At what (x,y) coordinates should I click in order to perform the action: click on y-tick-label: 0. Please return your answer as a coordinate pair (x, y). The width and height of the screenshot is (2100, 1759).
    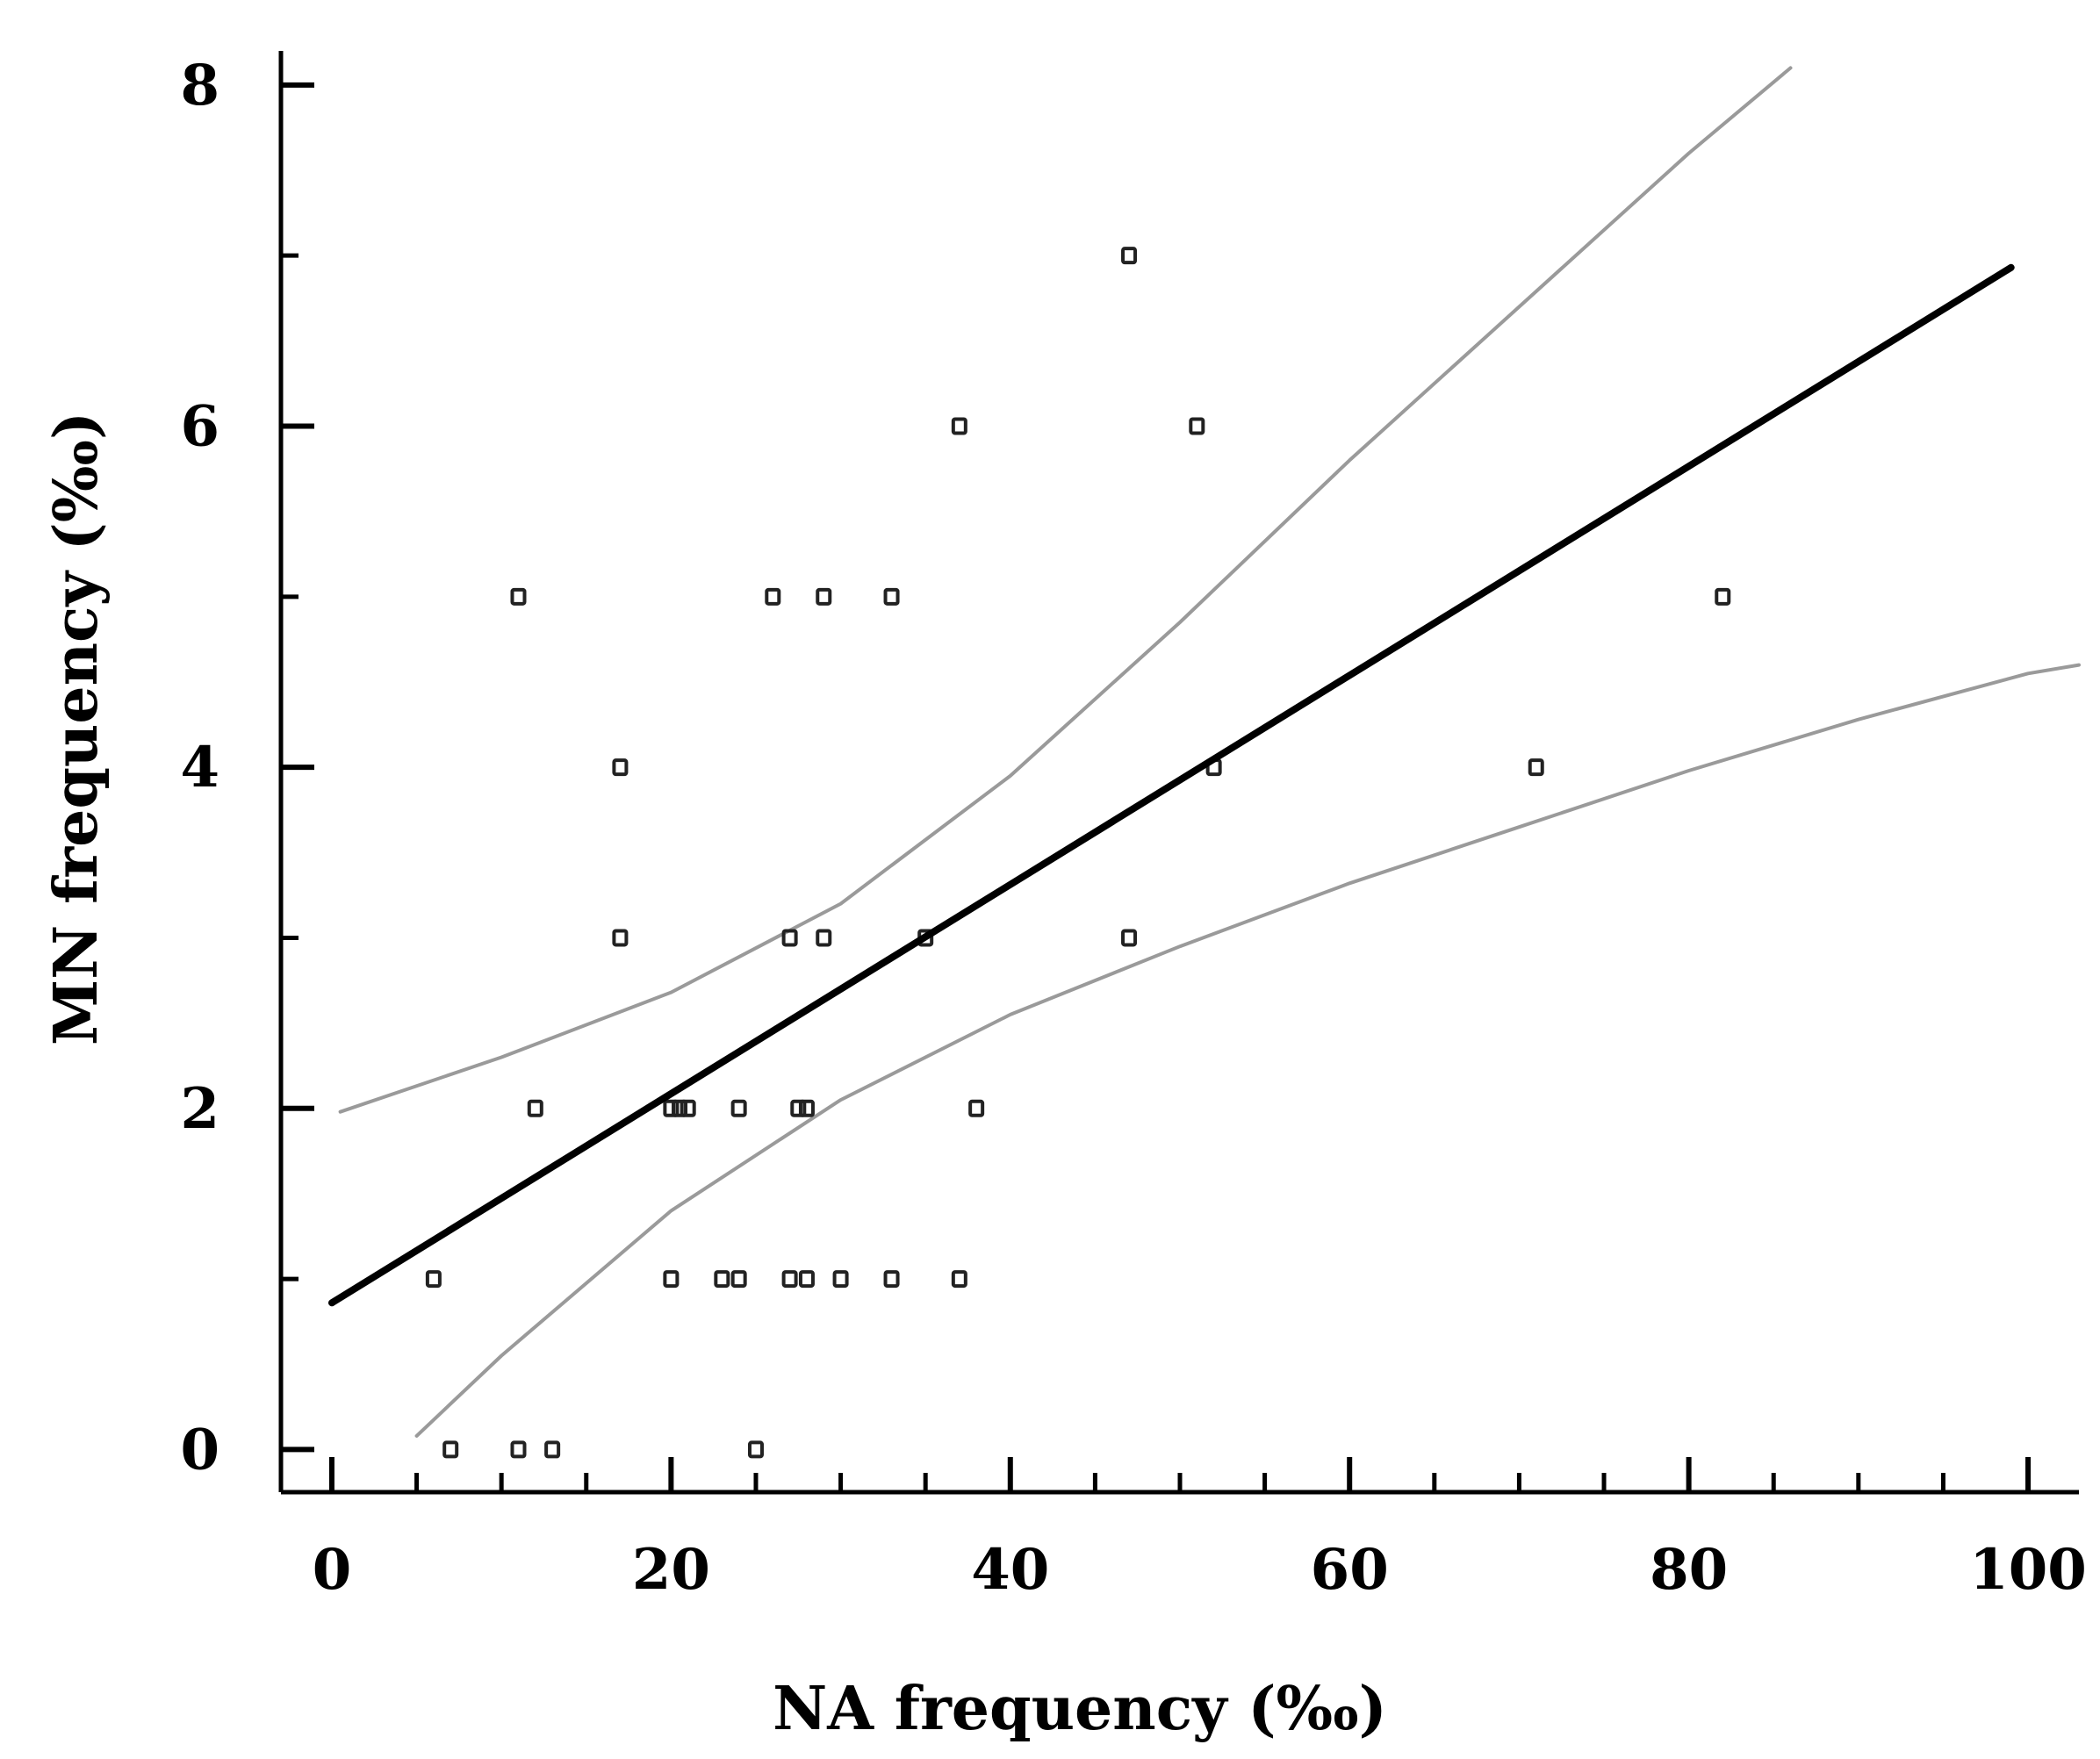
    Looking at the image, I should click on (199, 1450).